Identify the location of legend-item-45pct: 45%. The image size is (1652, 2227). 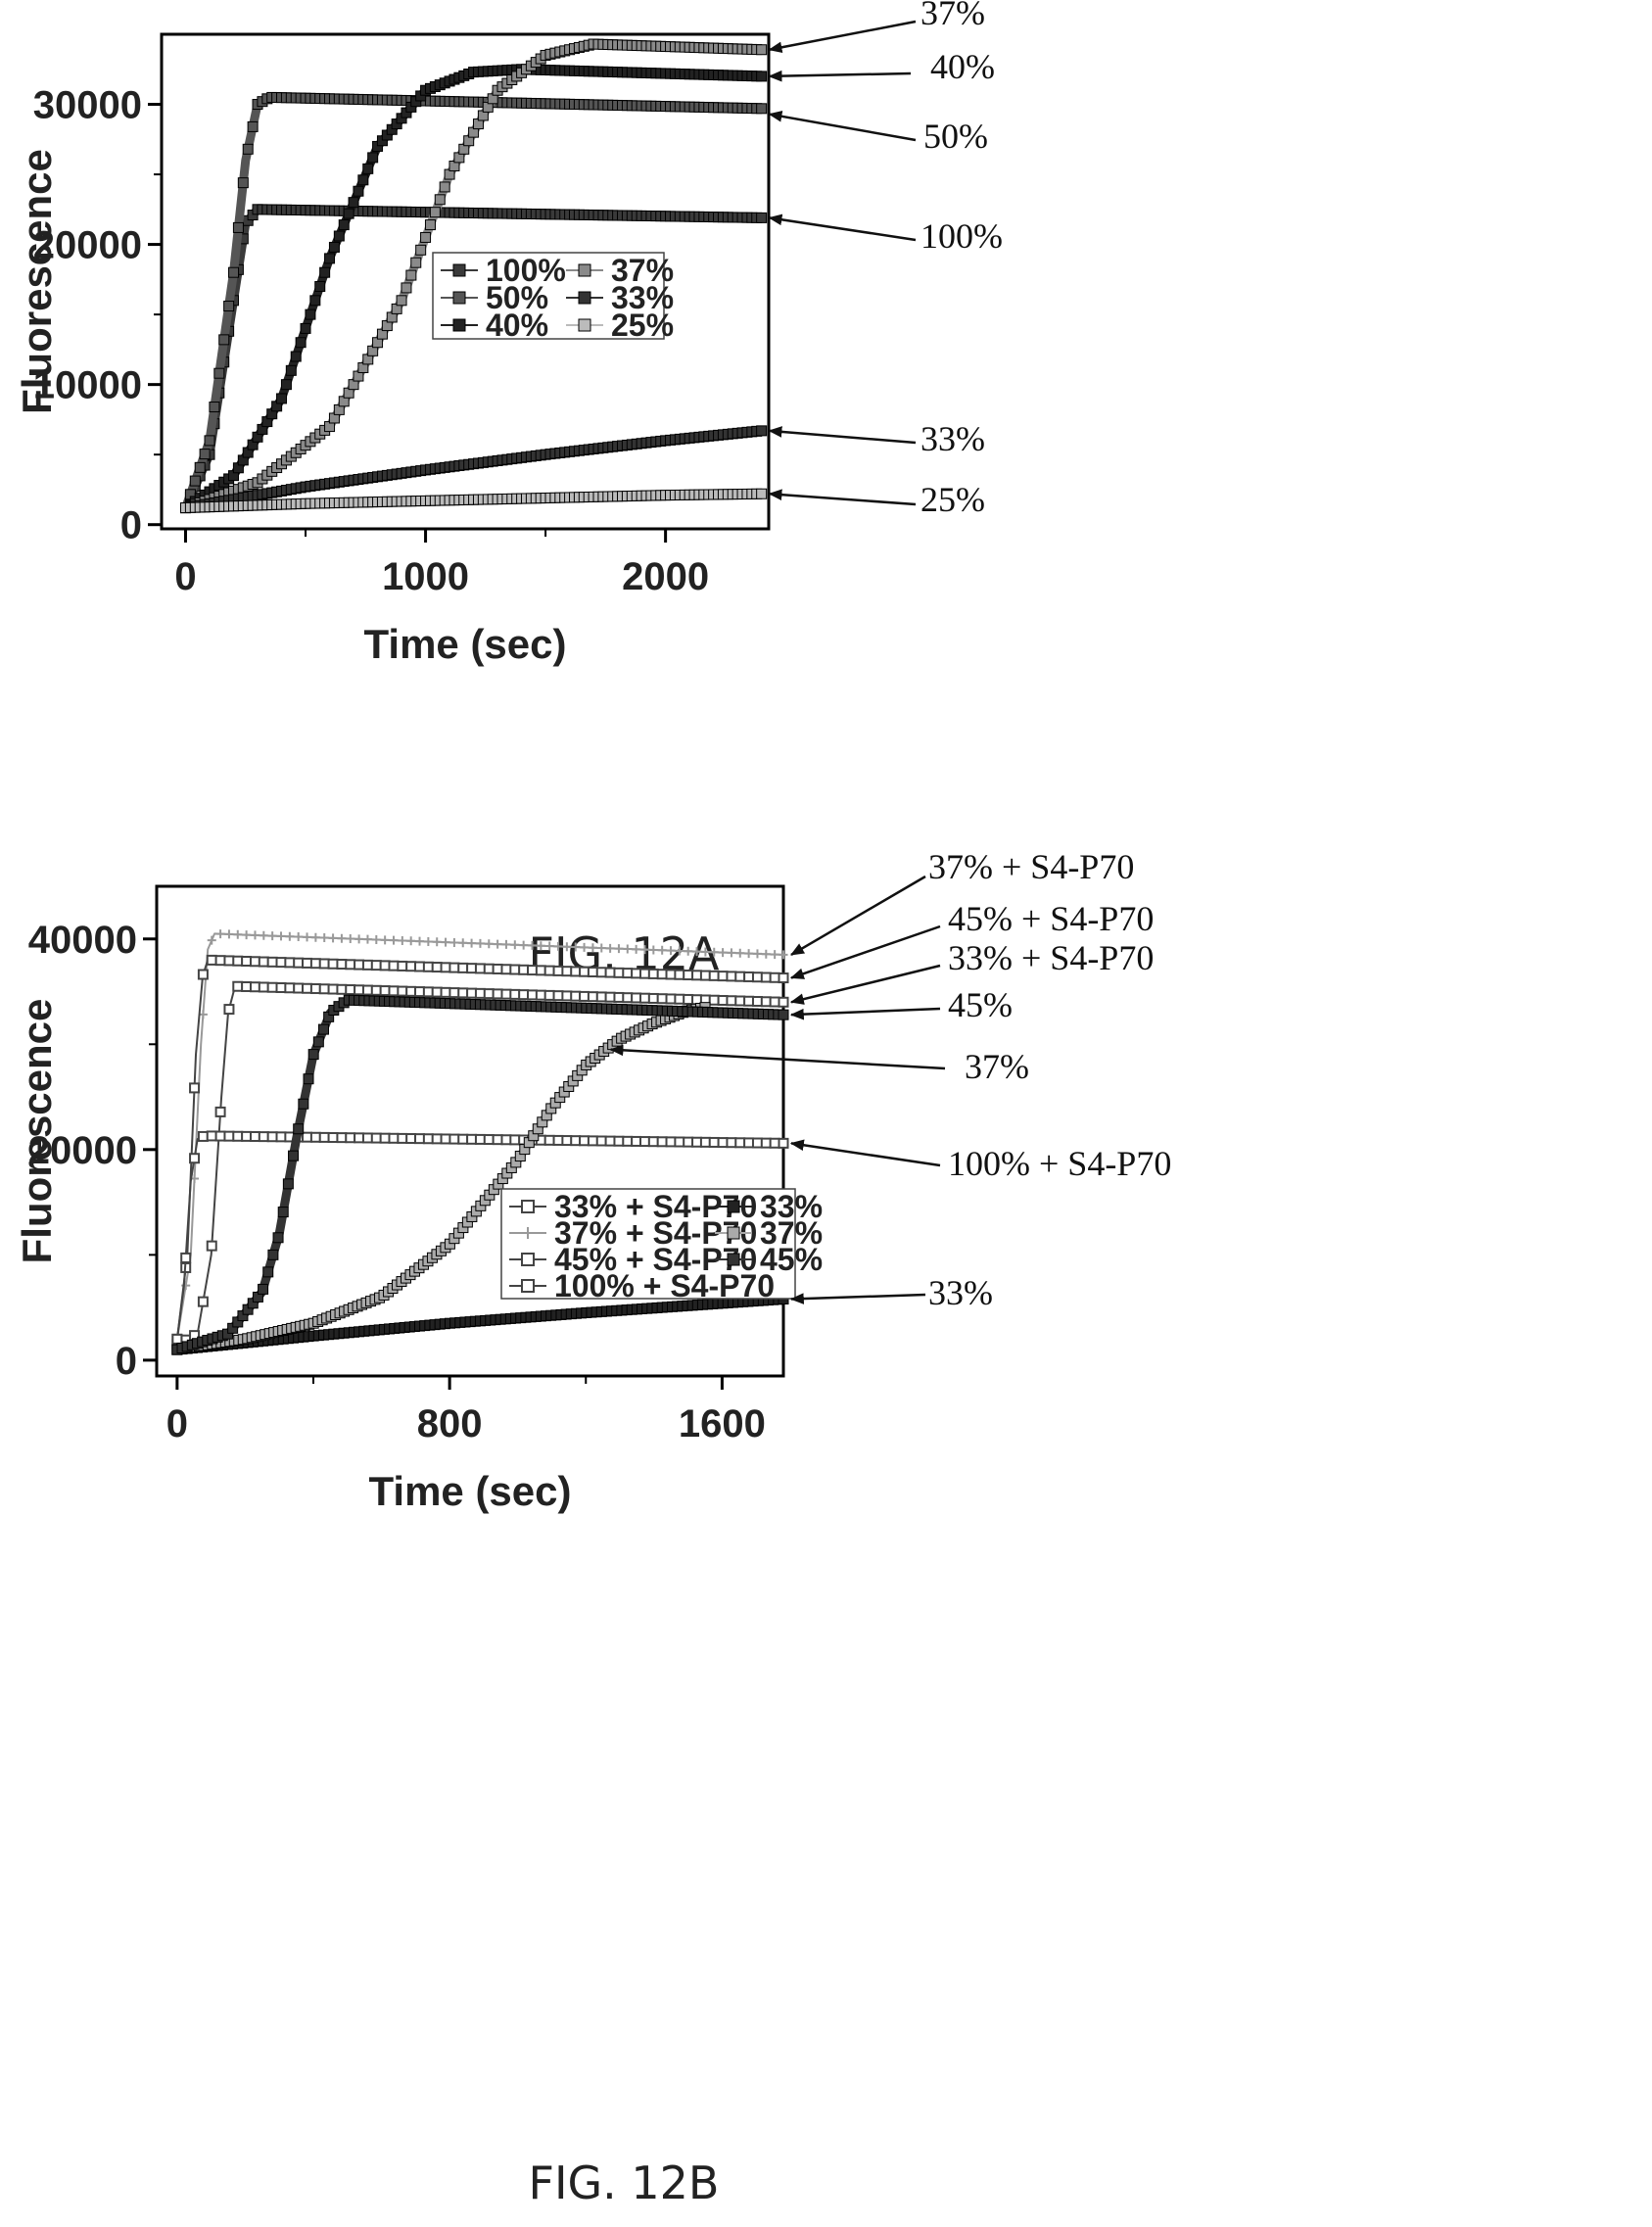
(769, 1259).